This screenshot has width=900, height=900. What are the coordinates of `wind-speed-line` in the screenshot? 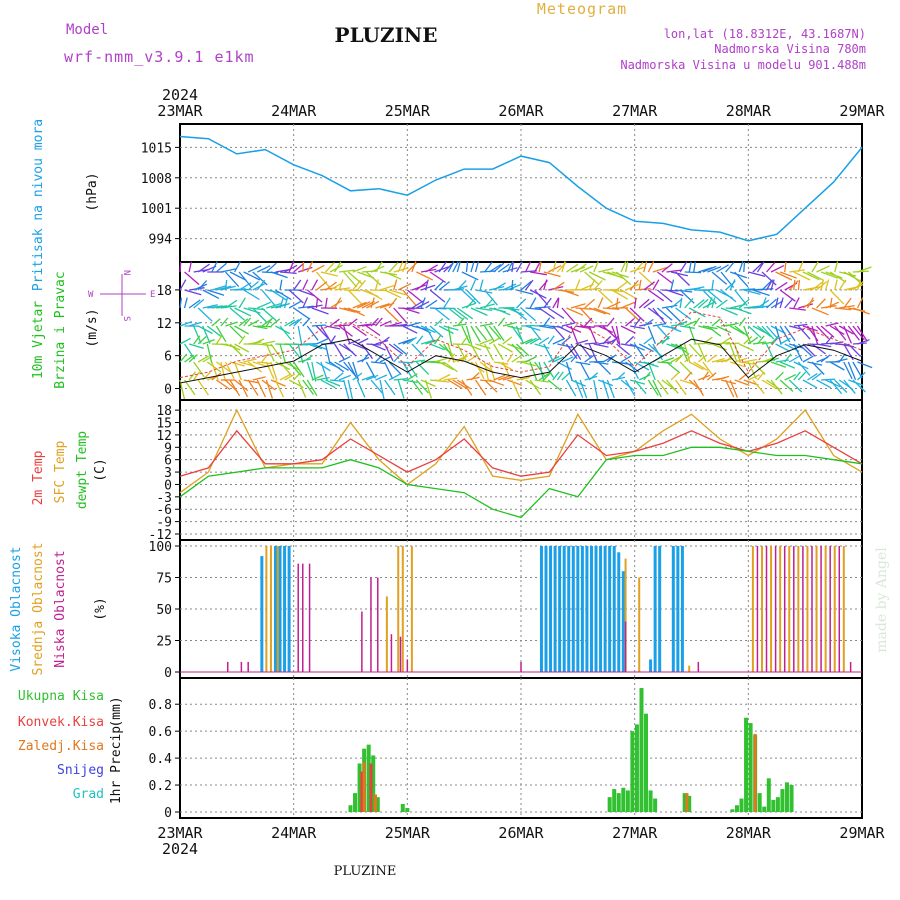 It's located at (521, 361).